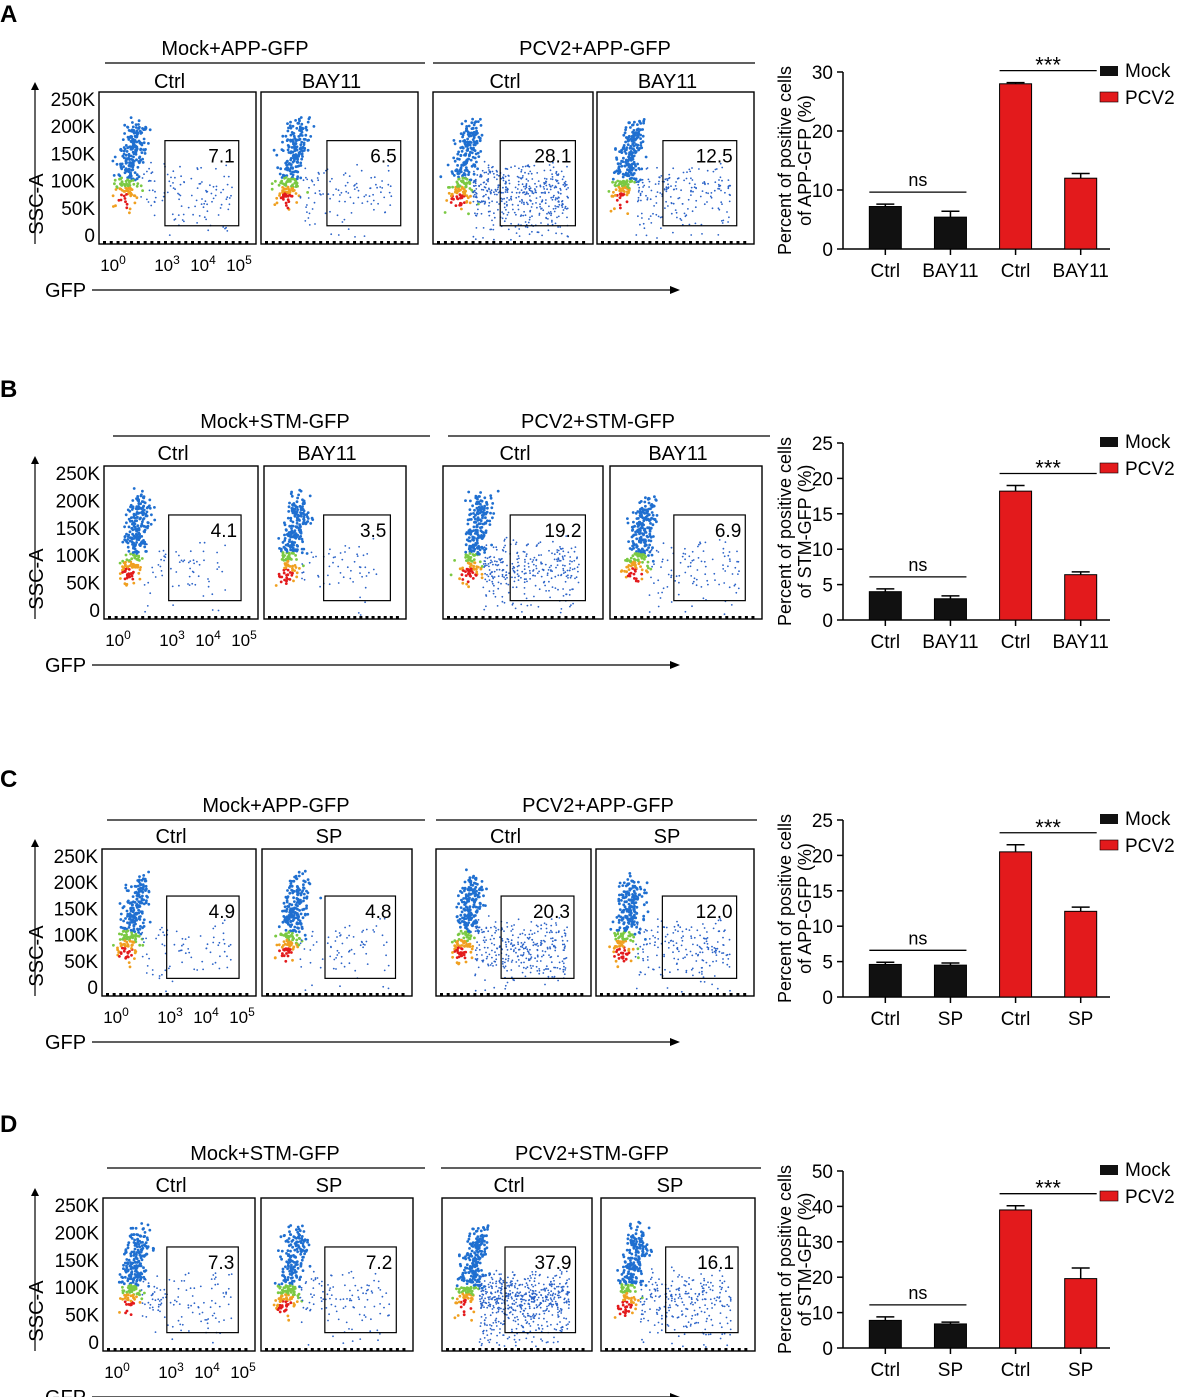 This screenshot has width=1181, height=1397. Describe the element at coordinates (89, 236) in the screenshot. I see `y-tick-label: 0` at that location.